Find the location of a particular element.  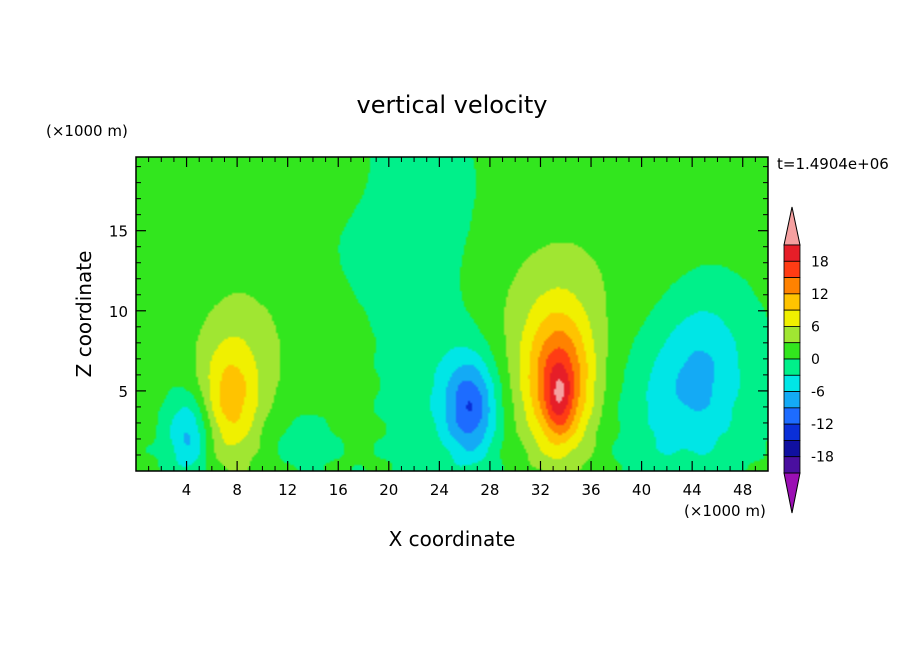

x-tick-label: 16 is located at coordinates (338, 490).